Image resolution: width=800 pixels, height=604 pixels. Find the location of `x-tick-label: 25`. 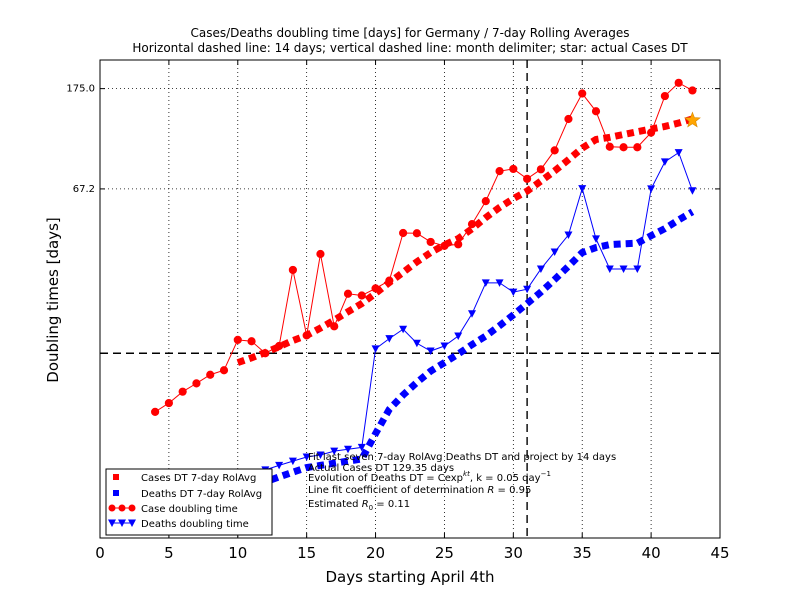

x-tick-label: 25 is located at coordinates (444, 553).